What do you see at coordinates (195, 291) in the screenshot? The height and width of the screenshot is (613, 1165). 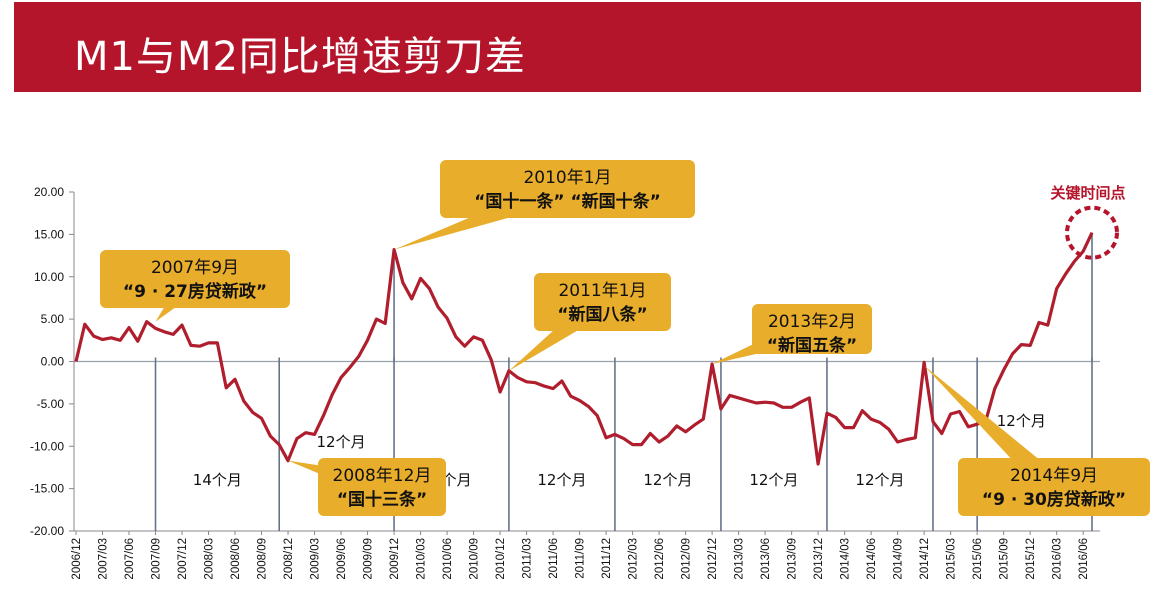 I see `callout-policy: “9 · 27房贷新政”` at bounding box center [195, 291].